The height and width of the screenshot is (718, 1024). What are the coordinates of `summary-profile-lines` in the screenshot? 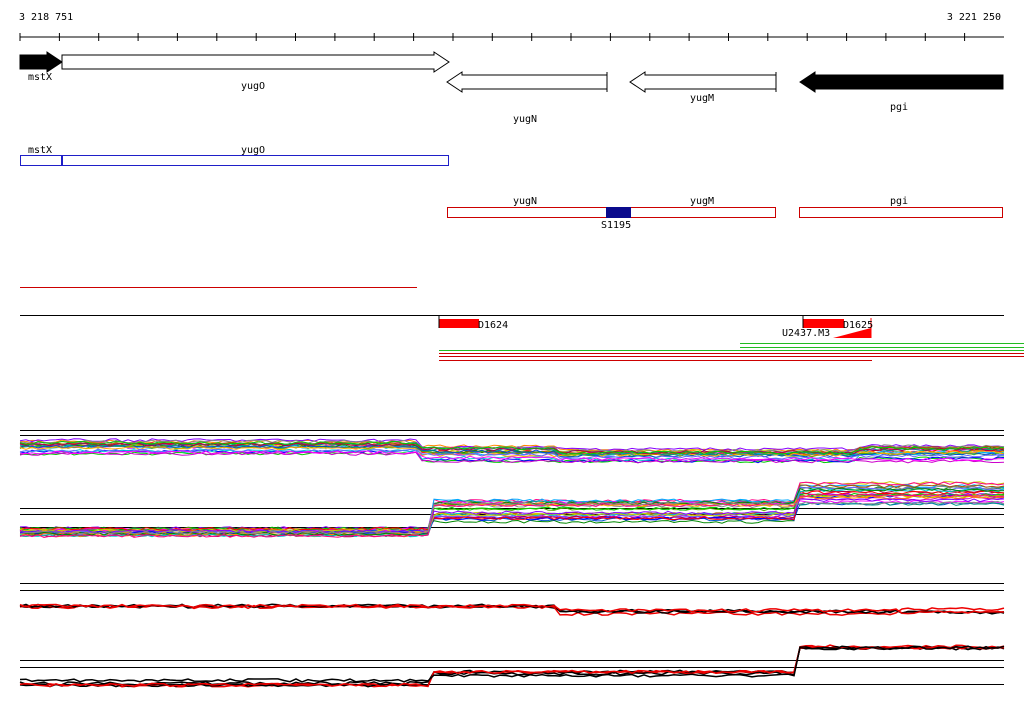 It's located at (512, 645).